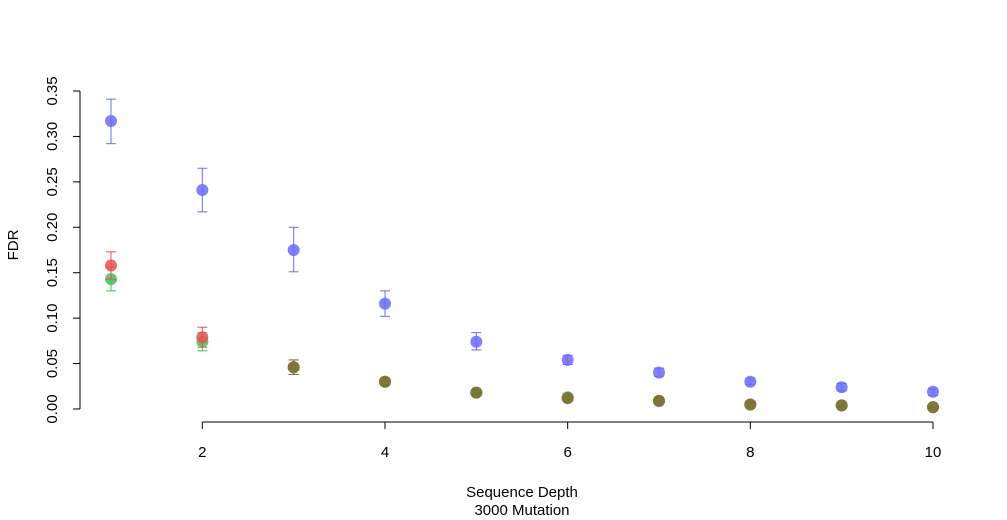 The image size is (1007, 520). I want to click on x-tick-label: 2, so click(202, 452).